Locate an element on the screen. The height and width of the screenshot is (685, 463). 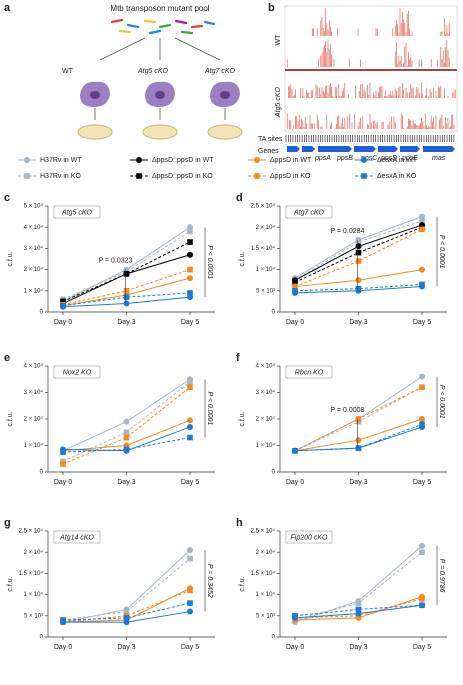
track-label: WT is located at coordinates (278, 40).